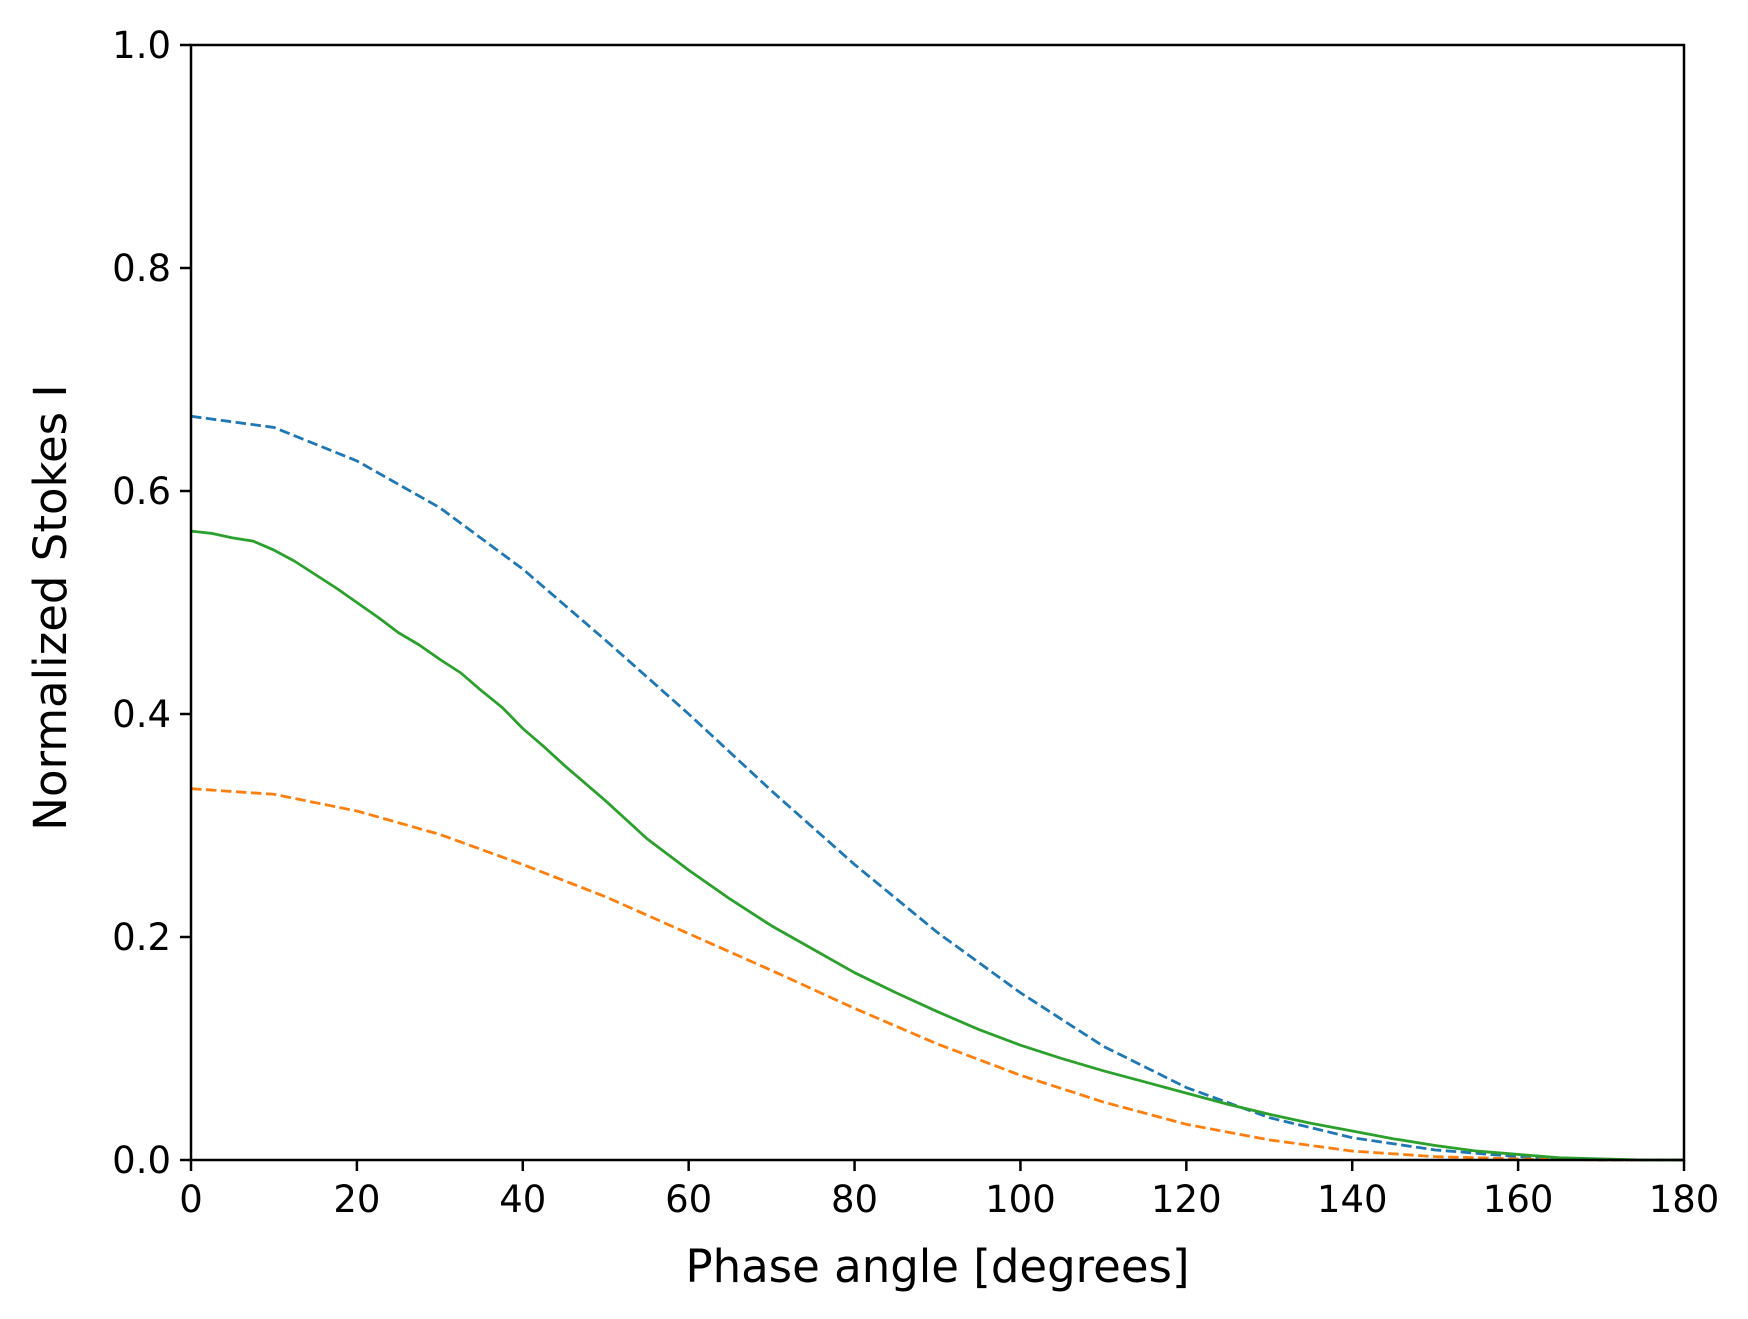 The width and height of the screenshot is (1748, 1319). I want to click on x-tick-label: 60, so click(688, 1199).